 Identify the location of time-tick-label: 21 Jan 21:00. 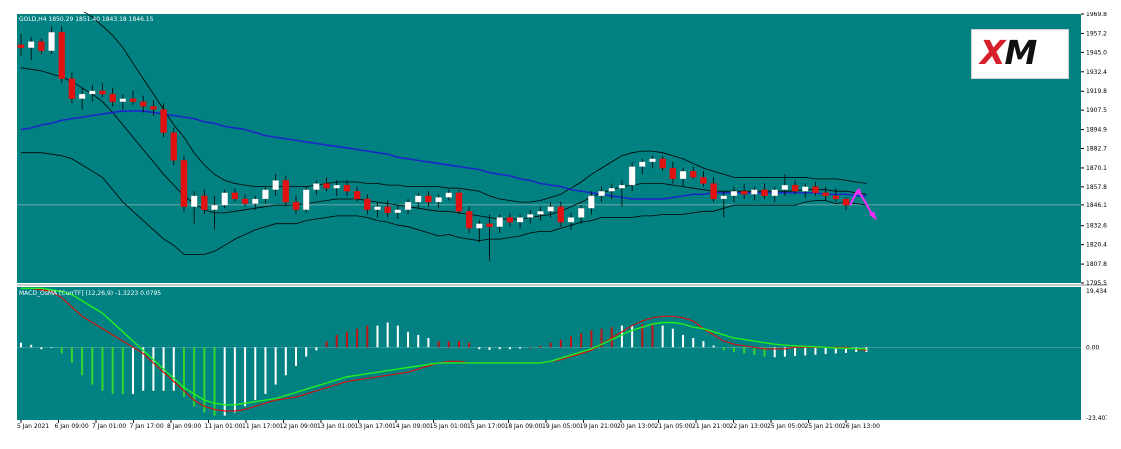
(711, 426).